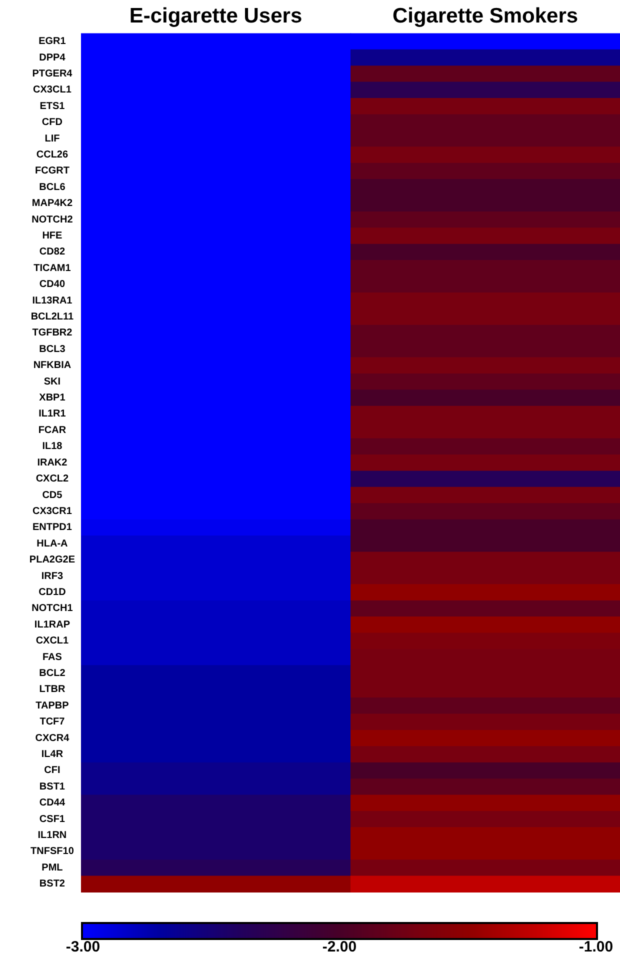 The width and height of the screenshot is (620, 954). What do you see at coordinates (53, 268) in the screenshot?
I see `y-tick-label: TICAM1` at bounding box center [53, 268].